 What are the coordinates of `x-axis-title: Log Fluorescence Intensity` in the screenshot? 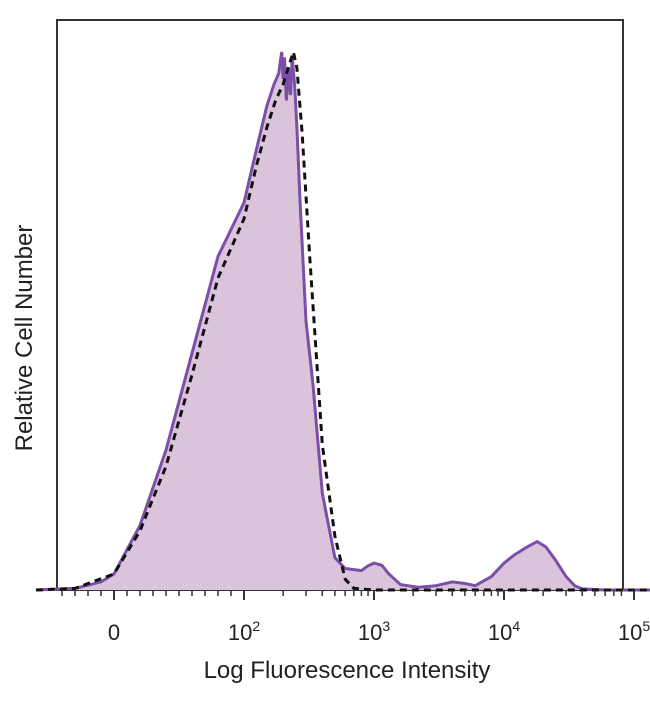 It's located at (347, 670).